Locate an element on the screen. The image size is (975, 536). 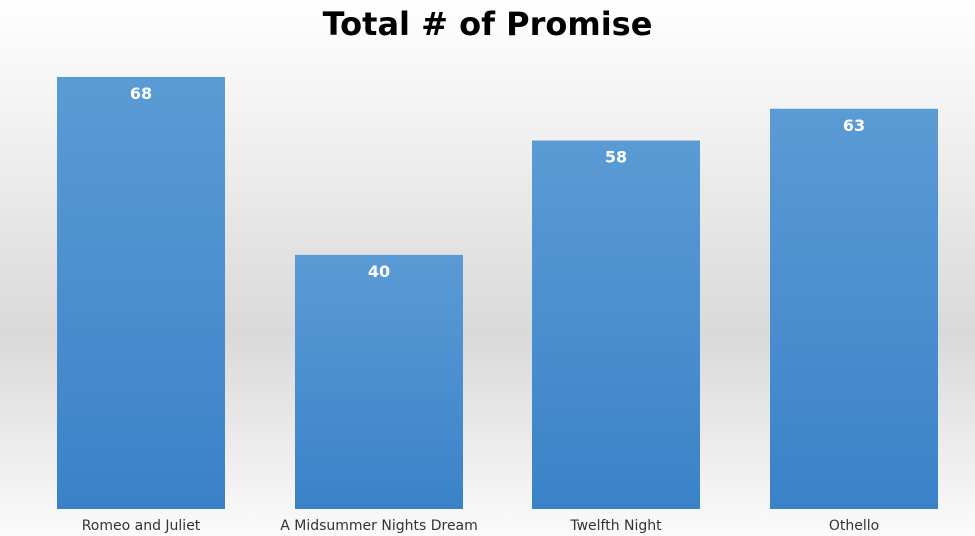
category-label-1: Romeo and Juliet is located at coordinates (141, 526).